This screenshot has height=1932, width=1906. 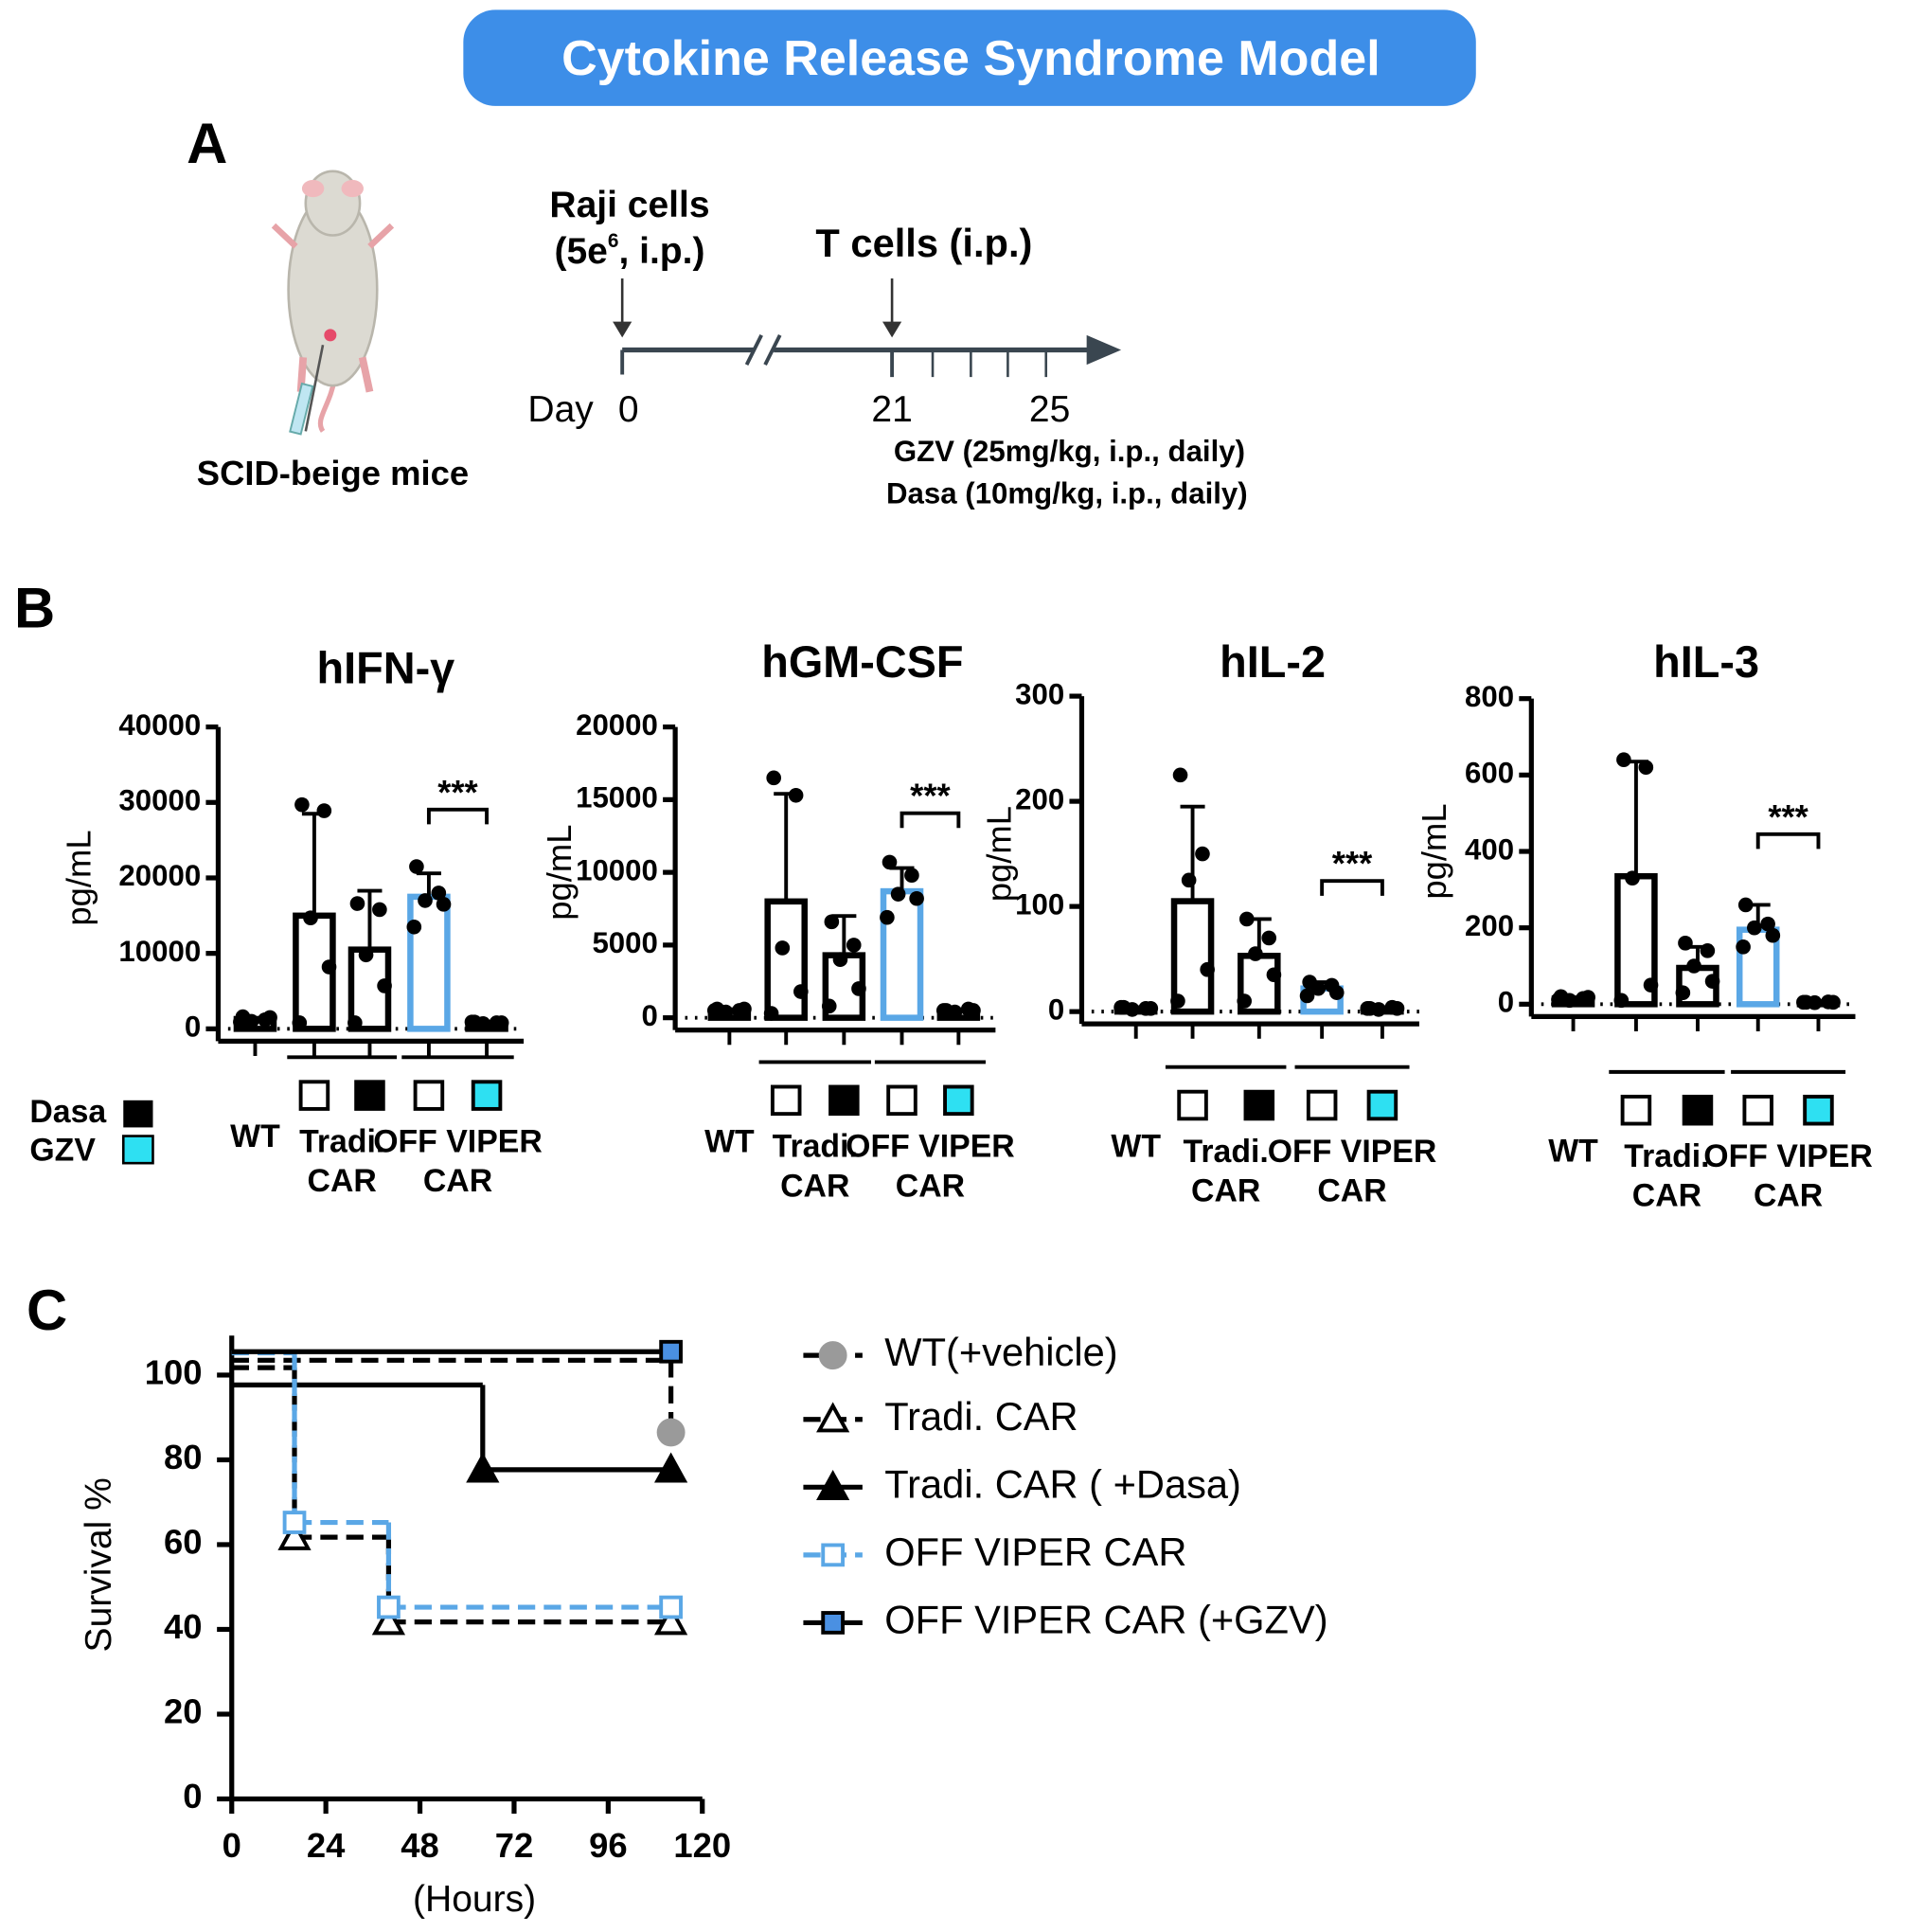 What do you see at coordinates (47, 1310) in the screenshot?
I see `panel-letter: C` at bounding box center [47, 1310].